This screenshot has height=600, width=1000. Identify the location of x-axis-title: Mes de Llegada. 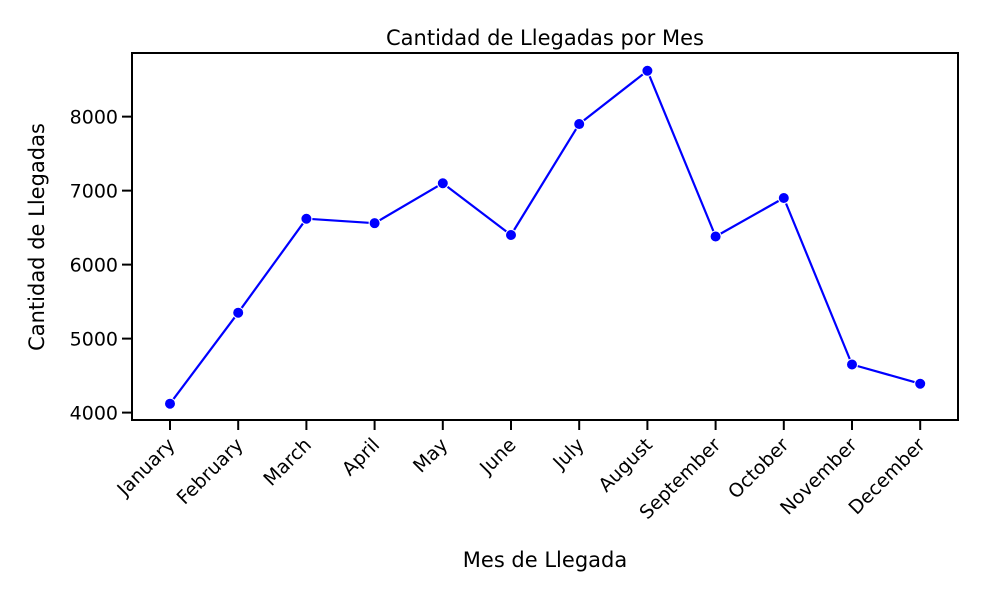
(545, 560).